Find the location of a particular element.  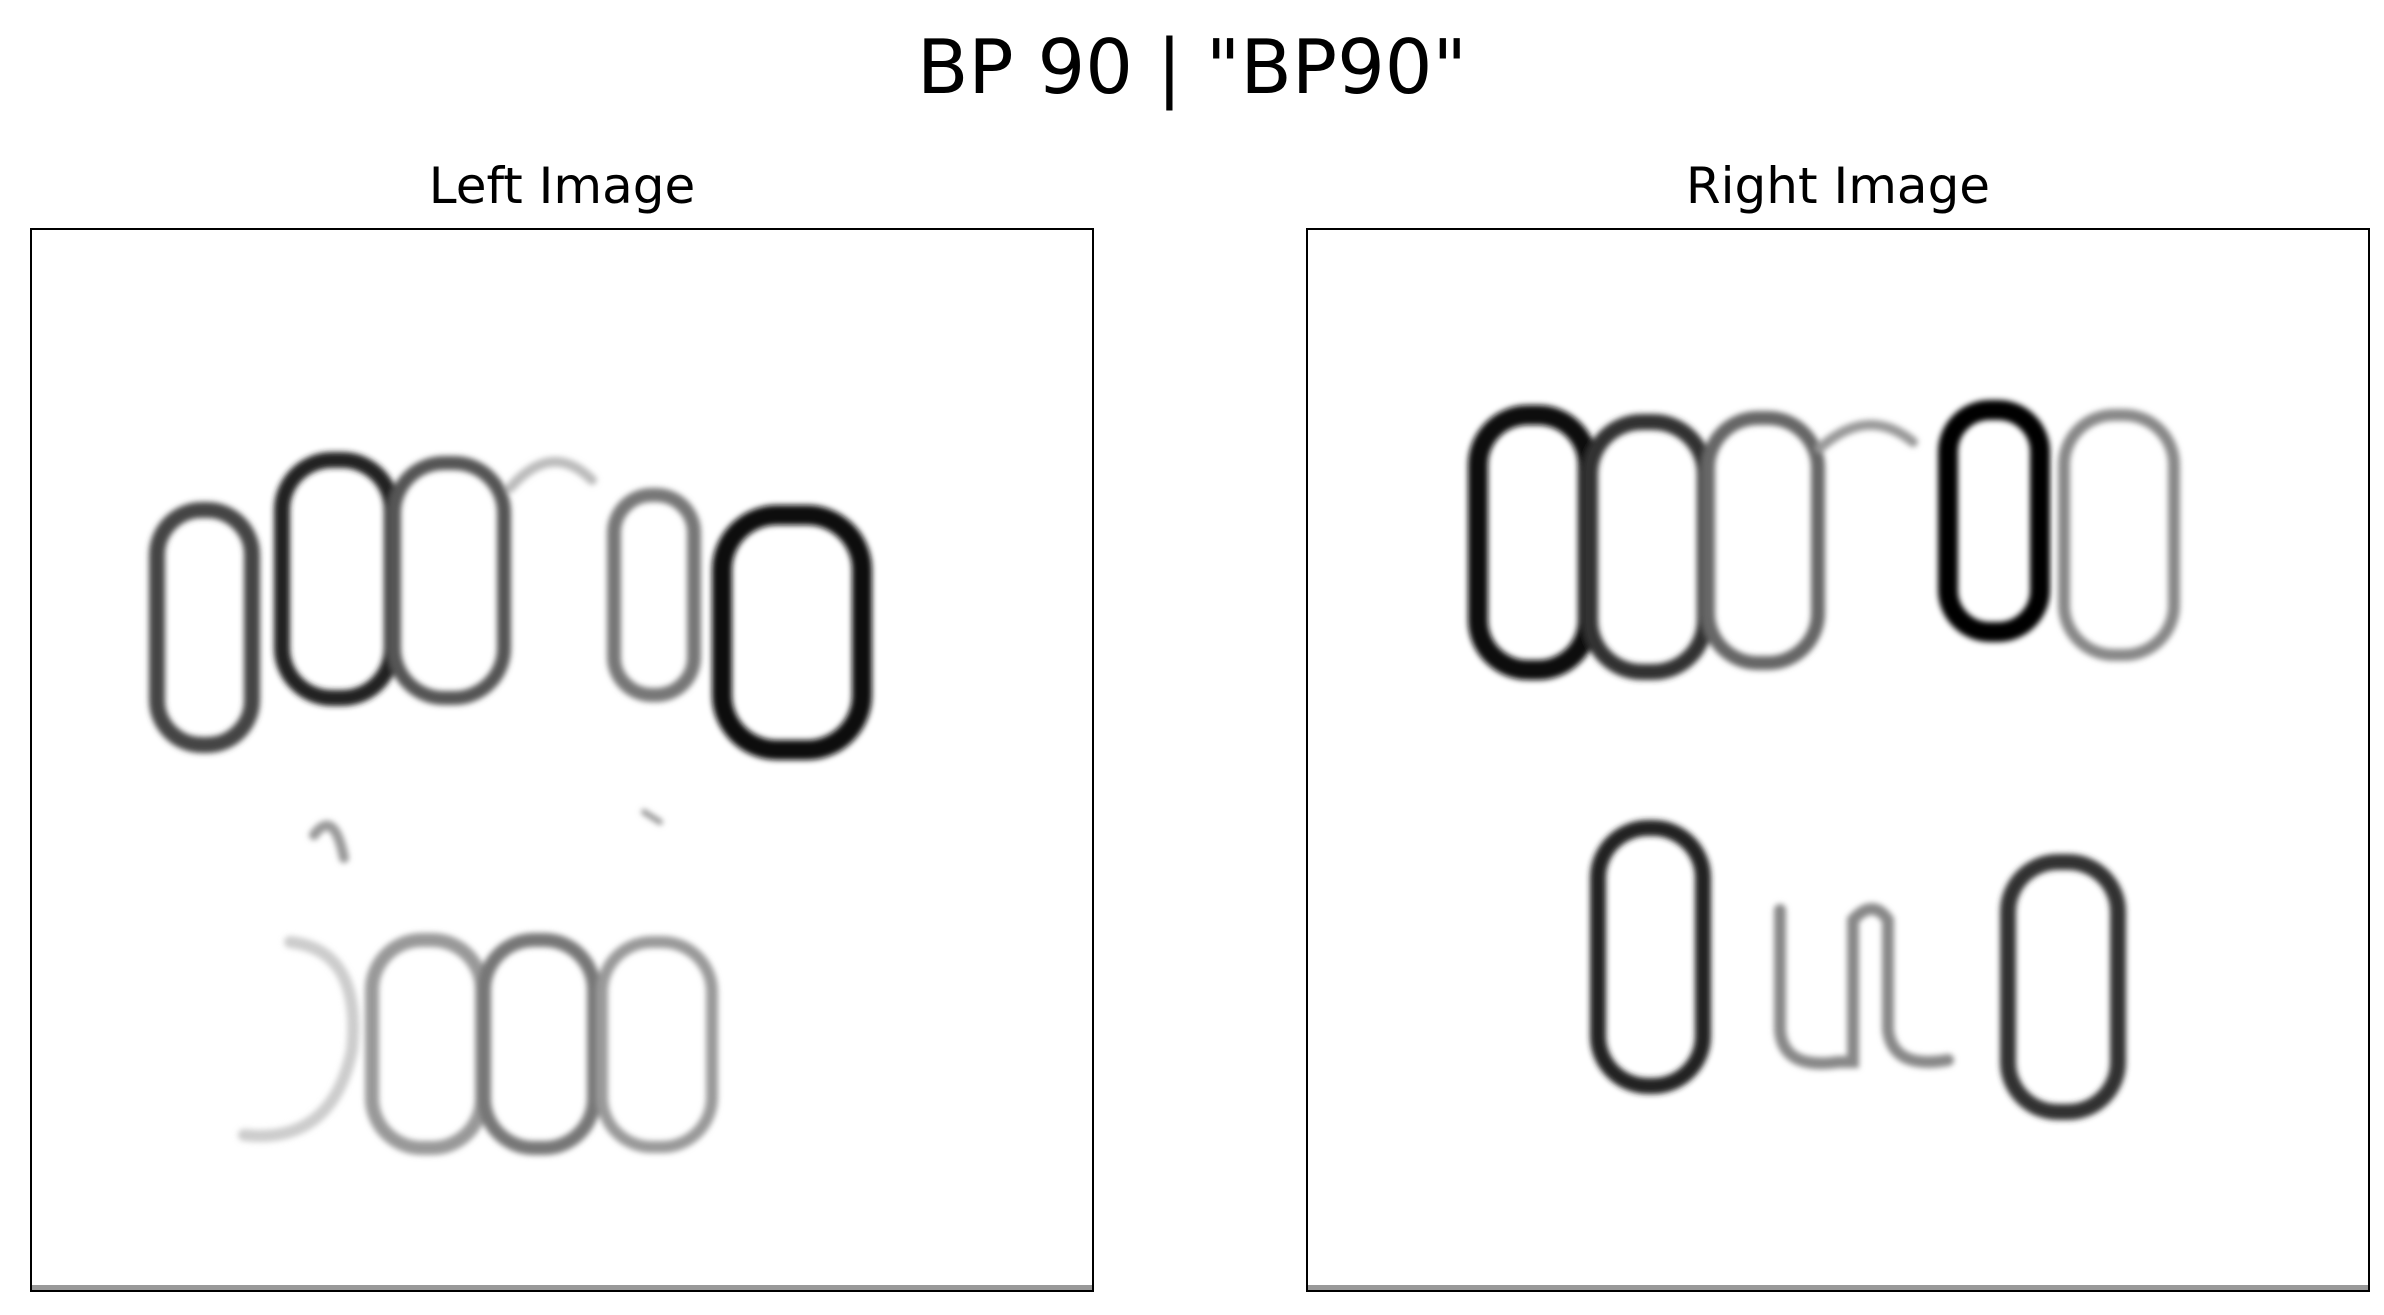

left-arc-open is located at coordinates (329, 841).